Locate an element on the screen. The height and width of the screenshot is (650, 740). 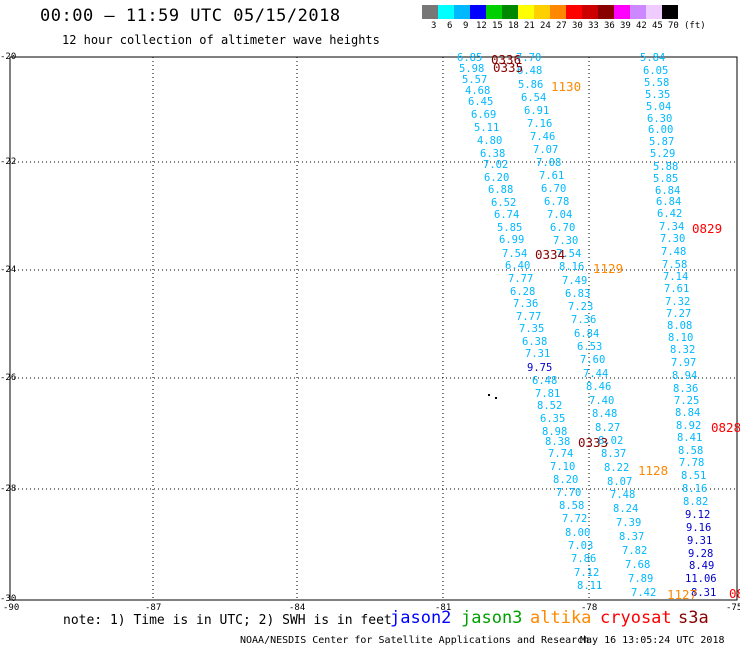
wave-height-value: 6.69 is located at coordinates (484, 115).